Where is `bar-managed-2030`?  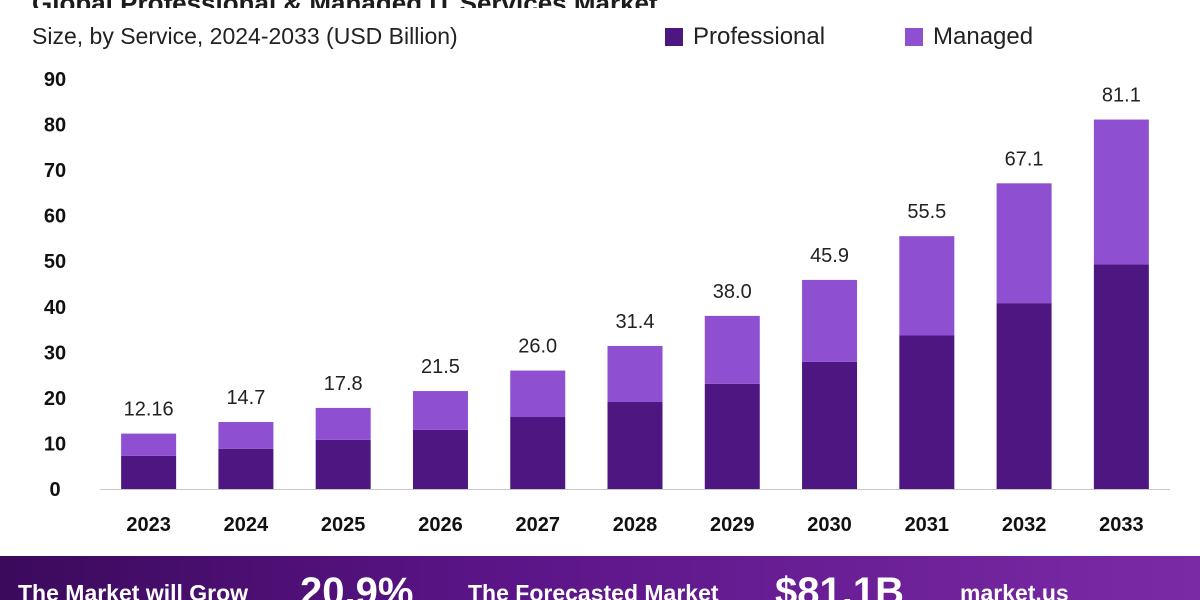 bar-managed-2030 is located at coordinates (830, 320).